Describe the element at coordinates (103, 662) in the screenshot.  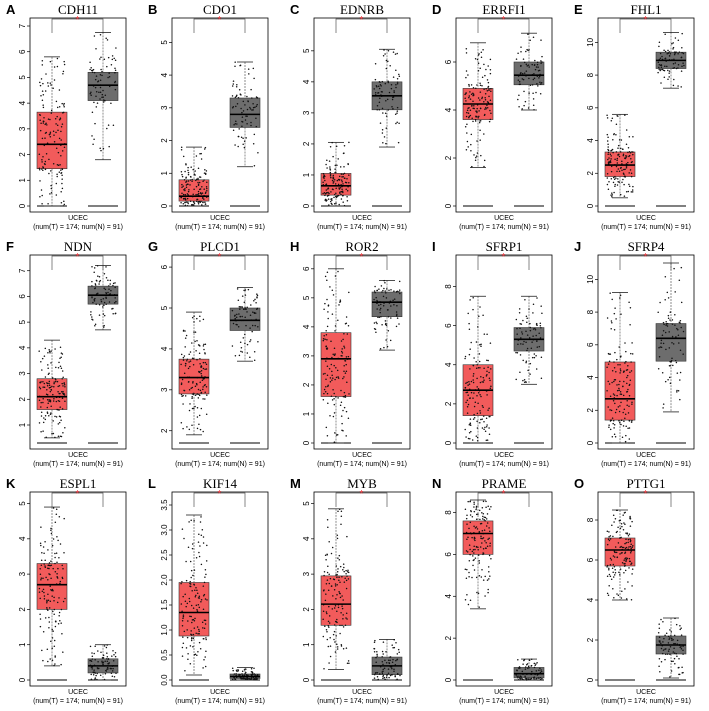
I see `normal-box` at that location.